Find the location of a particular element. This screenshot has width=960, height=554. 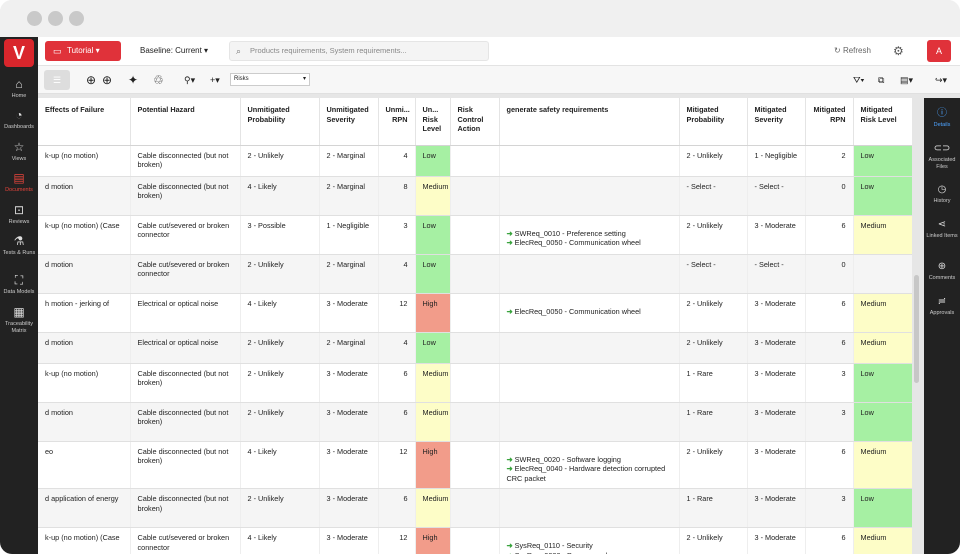

refresh-button: ↻ Refresh is located at coordinates (852, 51).